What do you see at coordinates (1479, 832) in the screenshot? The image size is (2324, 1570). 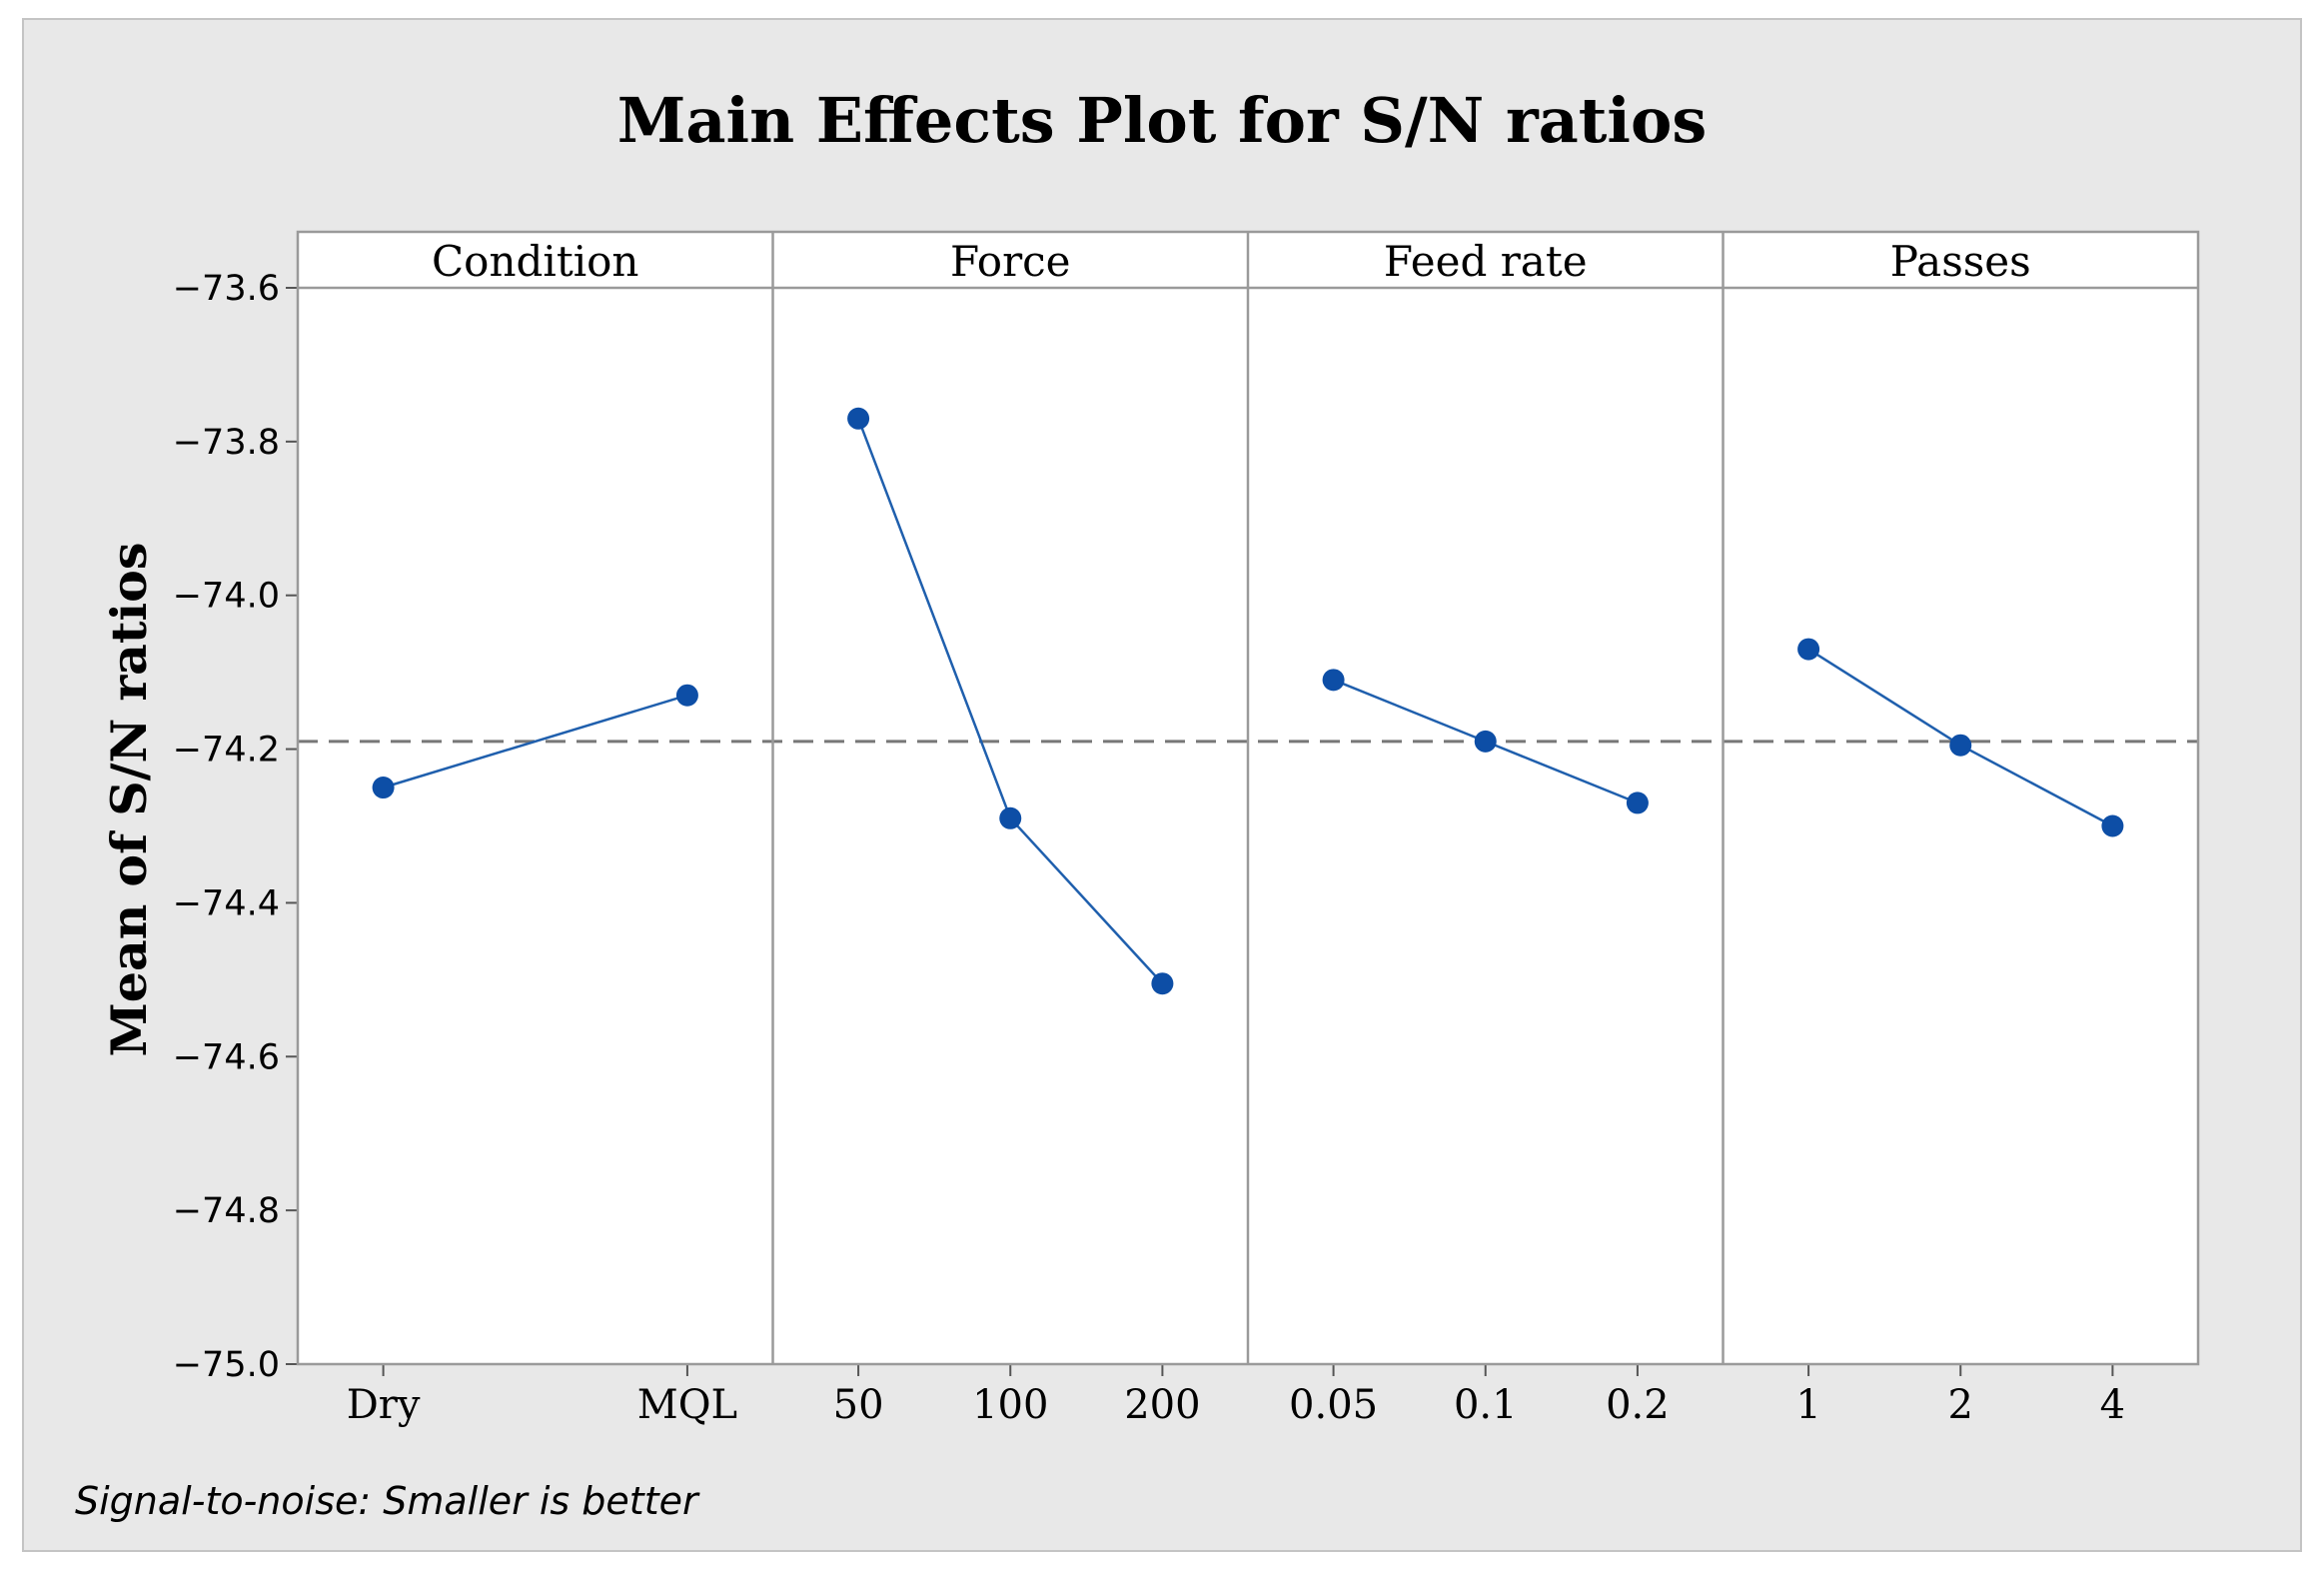 I see `panel-feed-rate: Feed rate 0.05 0.1 0.2` at bounding box center [1479, 832].